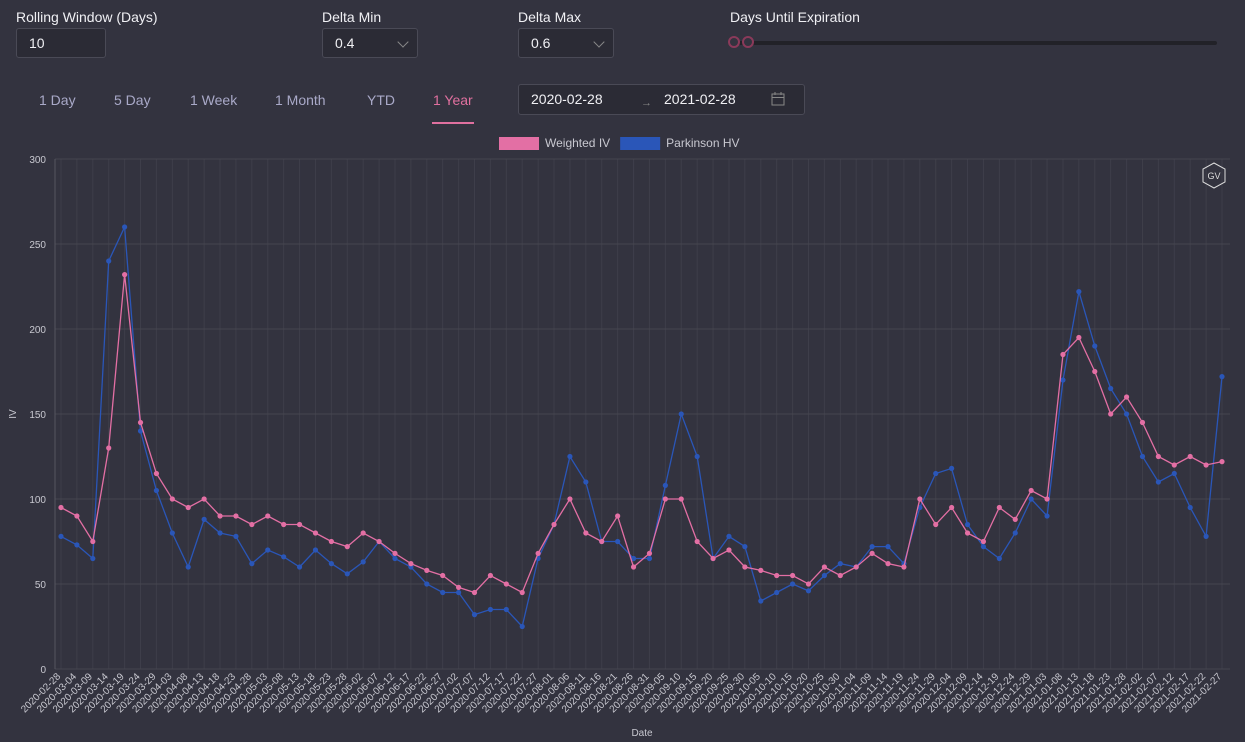 The width and height of the screenshot is (1245, 742). I want to click on range-tab: 1 Month, so click(300, 100).